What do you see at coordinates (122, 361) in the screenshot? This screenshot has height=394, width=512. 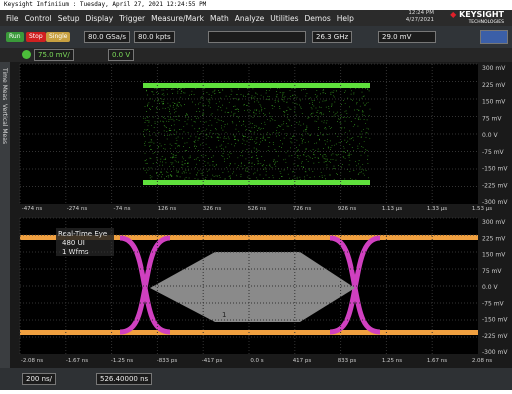 I see `x-tick-label: -1.25 ns` at bounding box center [122, 361].